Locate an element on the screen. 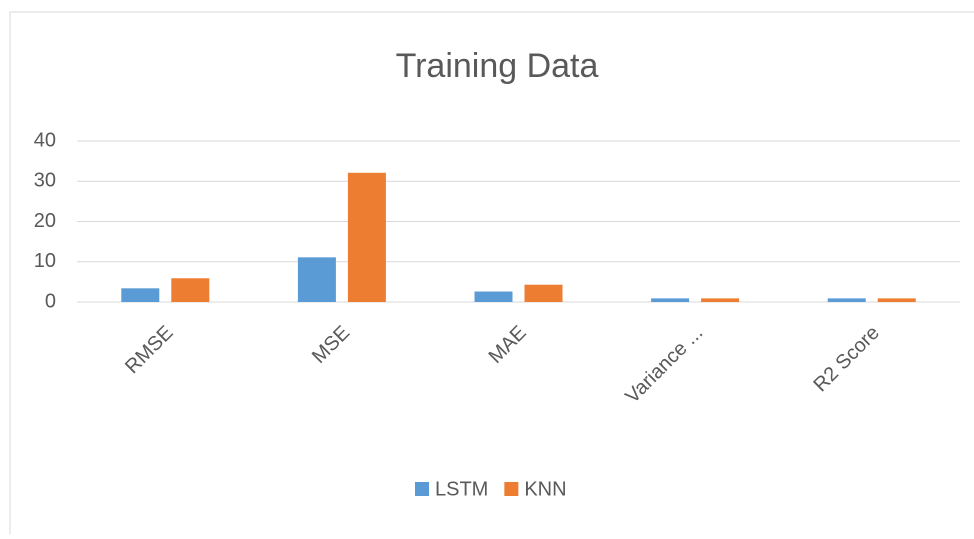 This screenshot has width=974, height=539. legend-label: KNN is located at coordinates (545, 489).